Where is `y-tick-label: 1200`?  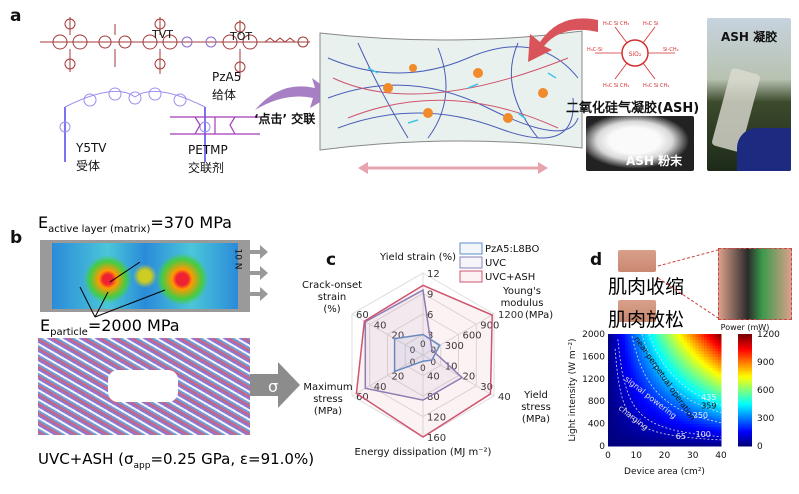
y-tick-label: 1200 is located at coordinates (593, 380).